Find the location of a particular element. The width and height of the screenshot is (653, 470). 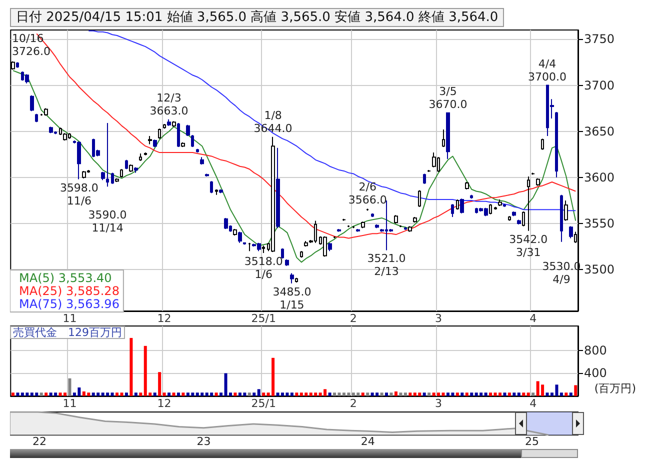

x-tick-label: 25 is located at coordinates (532, 441).